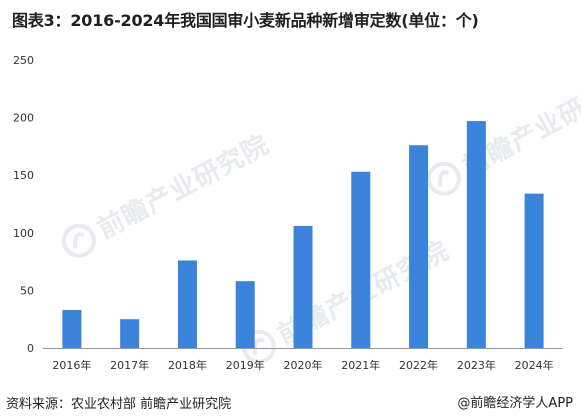 Image resolution: width=581 pixels, height=420 pixels. I want to click on bar-2023年, so click(476, 234).